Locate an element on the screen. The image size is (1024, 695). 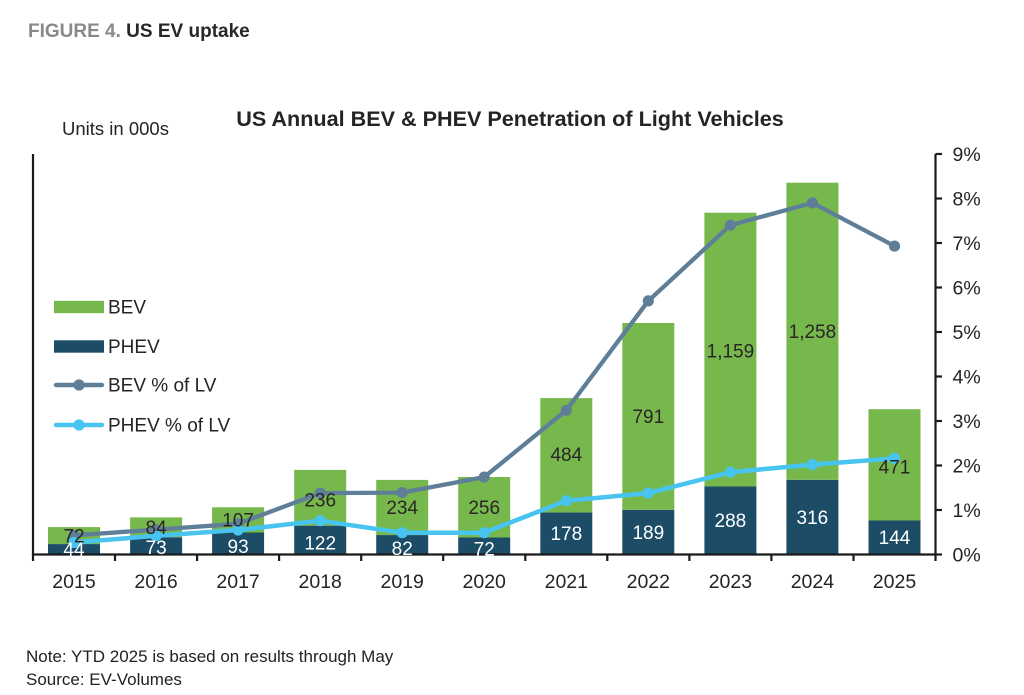
svg-text: 471 is located at coordinates (895, 468).